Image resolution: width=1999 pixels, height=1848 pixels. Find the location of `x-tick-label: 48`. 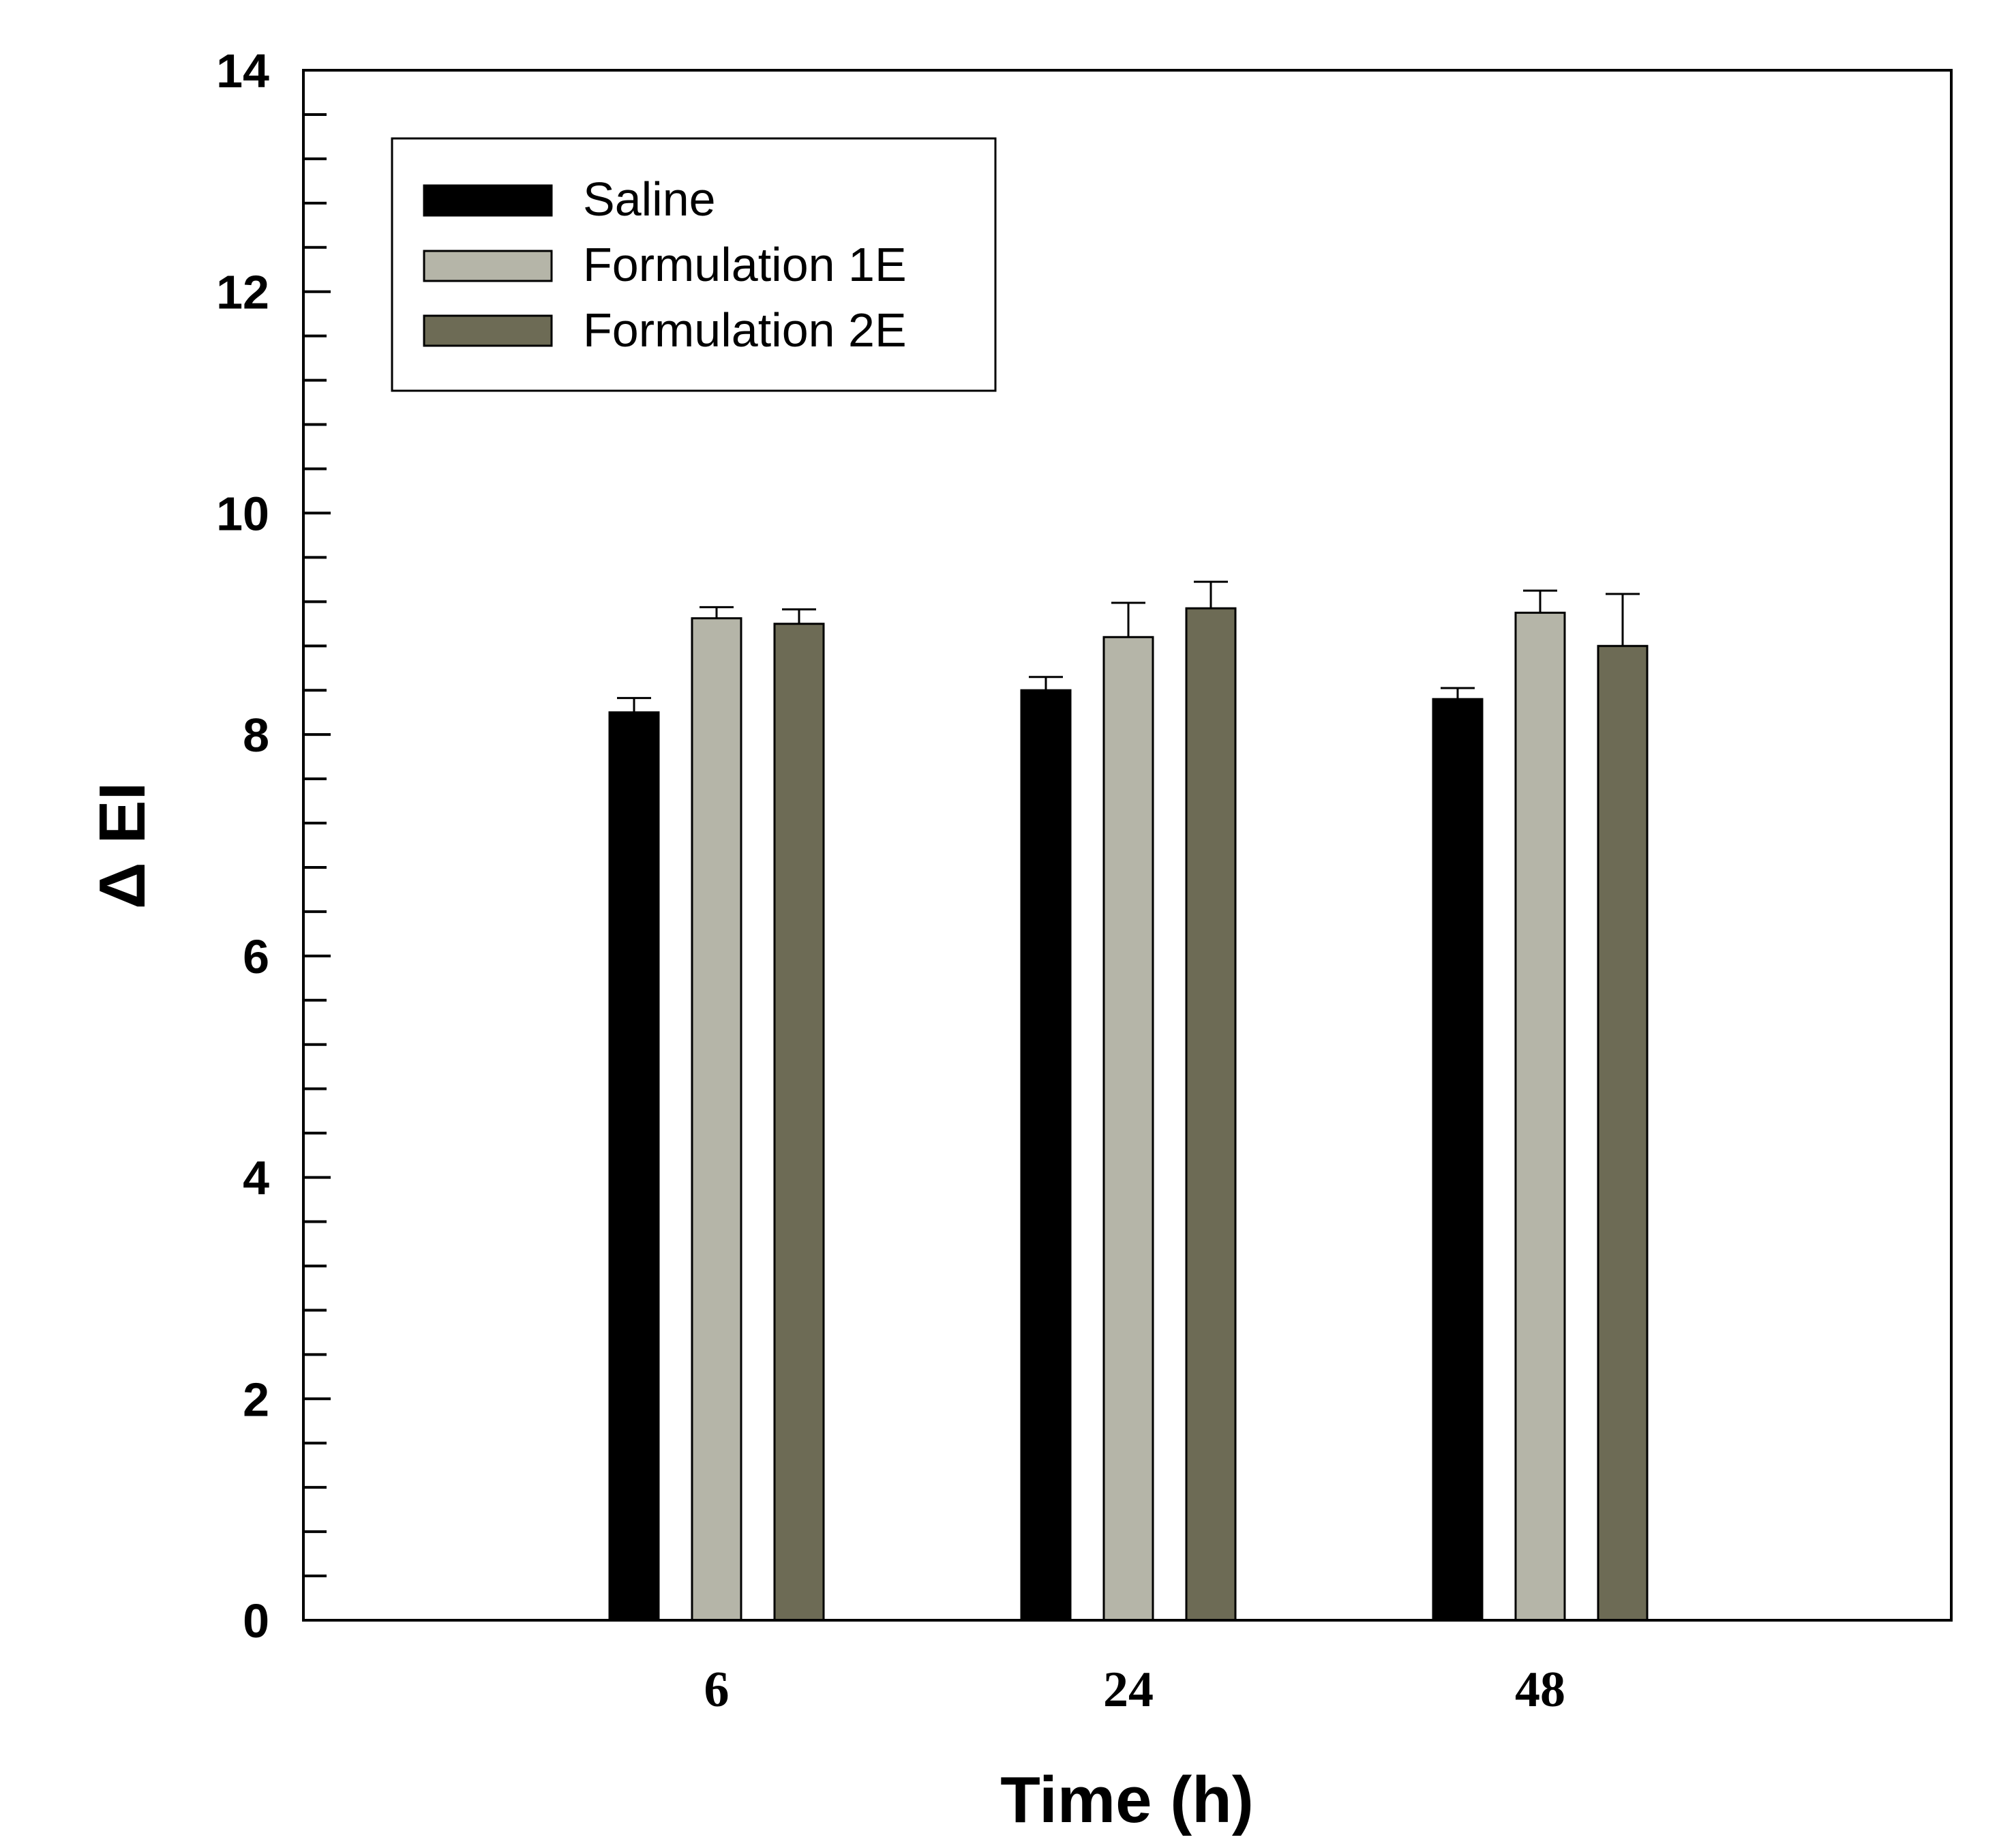

x-tick-label: 48 is located at coordinates (1540, 1690).